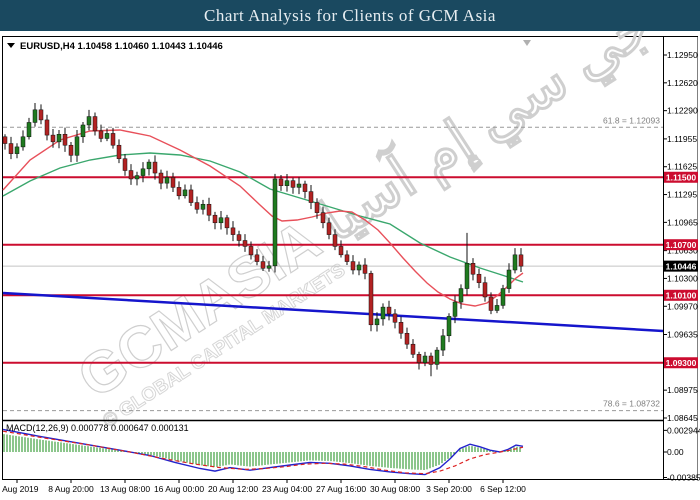 This screenshot has height=500, width=700. I want to click on time-axis-label: 16 Aug 00:00, so click(179, 489).